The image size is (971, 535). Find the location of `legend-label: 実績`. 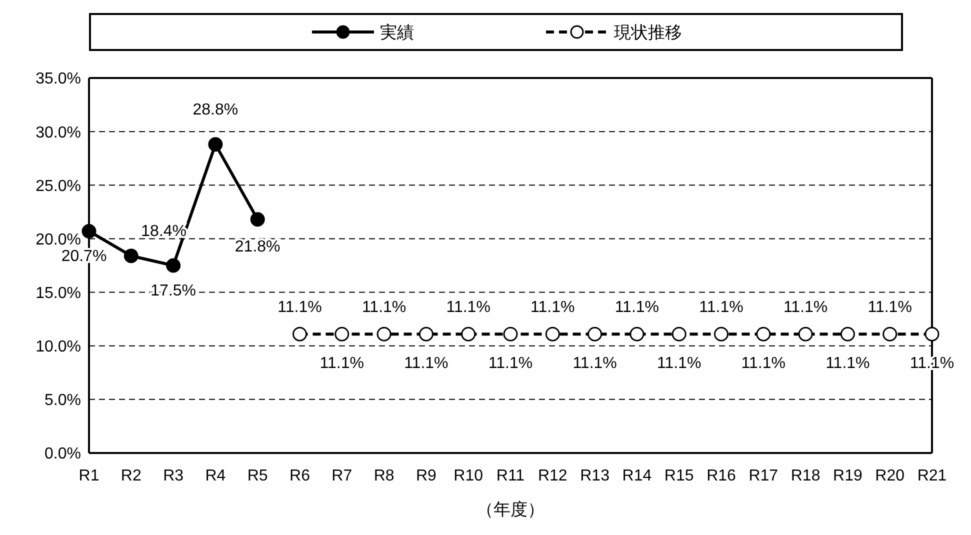

legend-label: 実績 is located at coordinates (397, 33).